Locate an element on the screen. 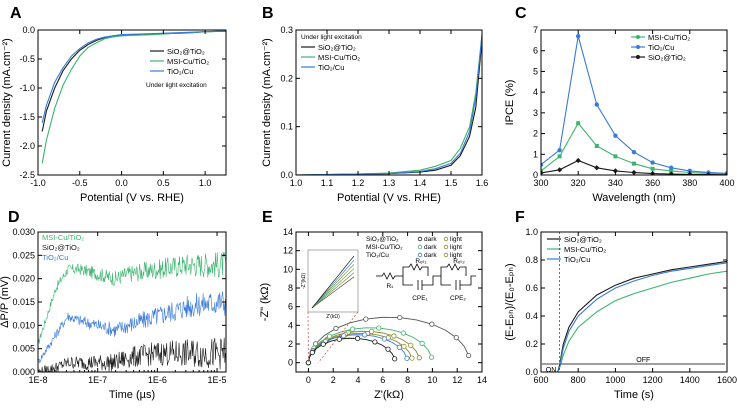 The height and width of the screenshot is (418, 737). panel-letter: E is located at coordinates (267, 217).